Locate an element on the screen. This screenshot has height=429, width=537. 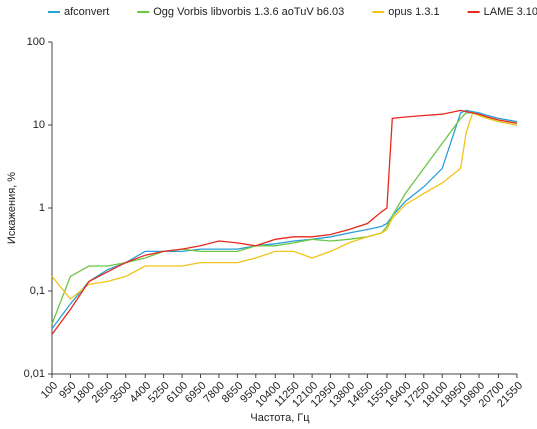
y-tick-label: 10 is located at coordinates (39, 125).